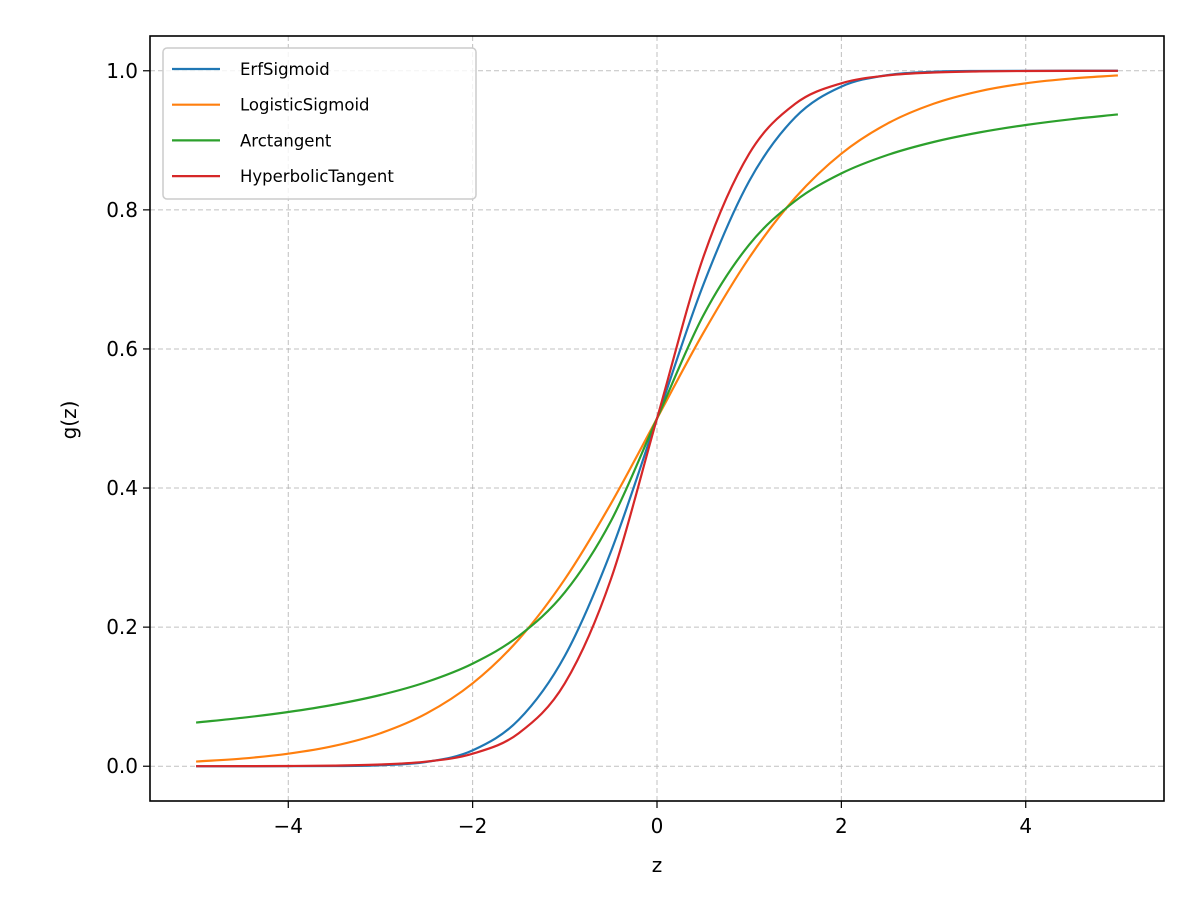 Image resolution: width=1200 pixels, height=900 pixels. Describe the element at coordinates (1025, 826) in the screenshot. I see `x-tick-label: 4` at that location.